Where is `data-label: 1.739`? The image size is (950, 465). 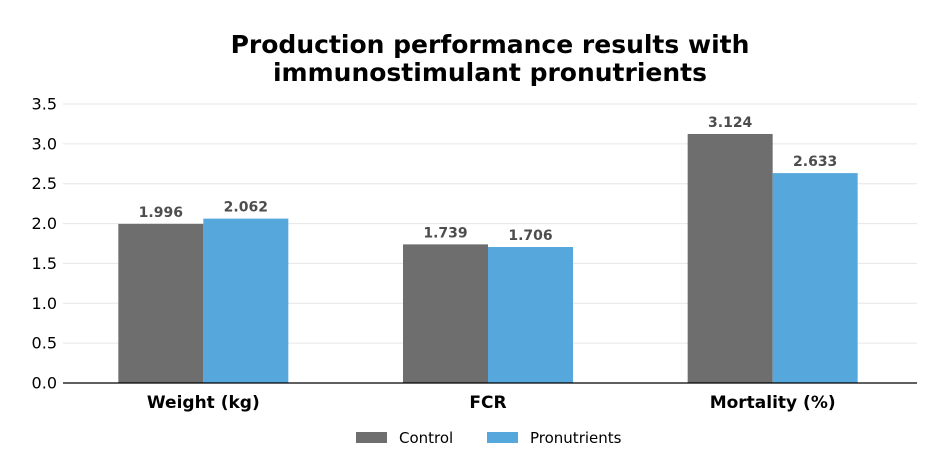 data-label: 1.739 is located at coordinates (445, 233).